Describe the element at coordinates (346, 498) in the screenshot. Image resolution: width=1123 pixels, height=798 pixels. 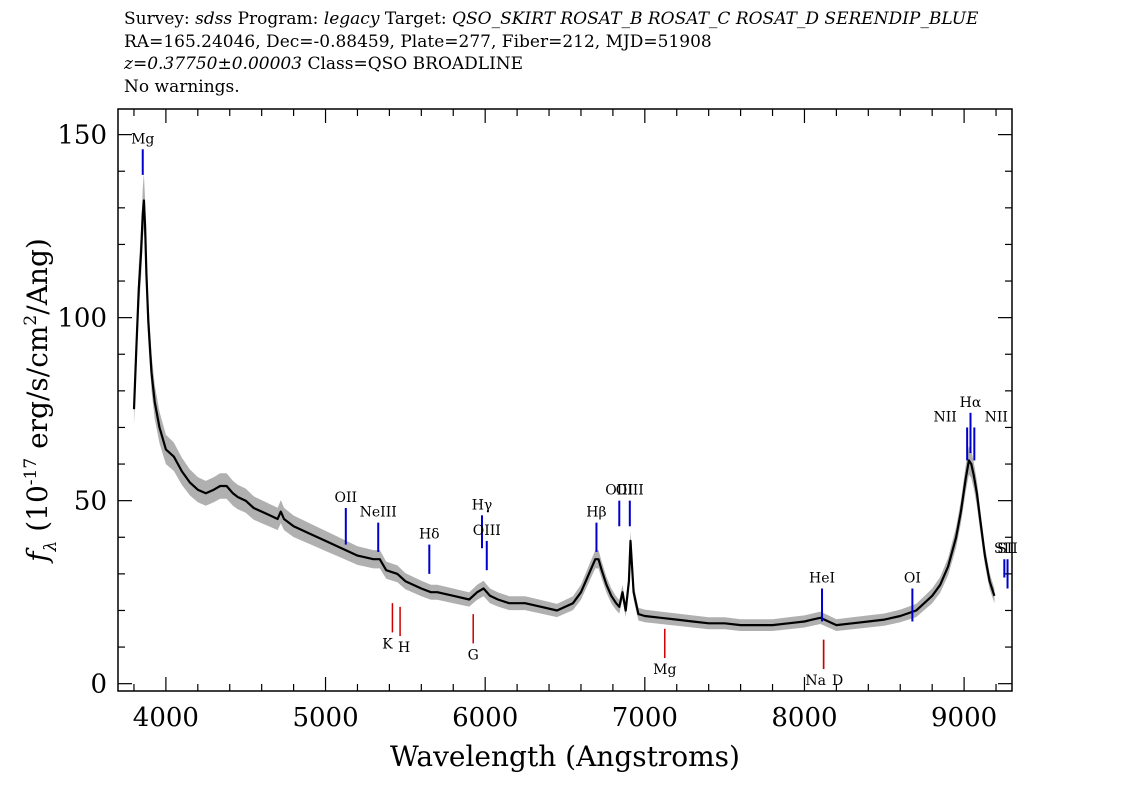
I see `emission-line-label: OII` at that location.